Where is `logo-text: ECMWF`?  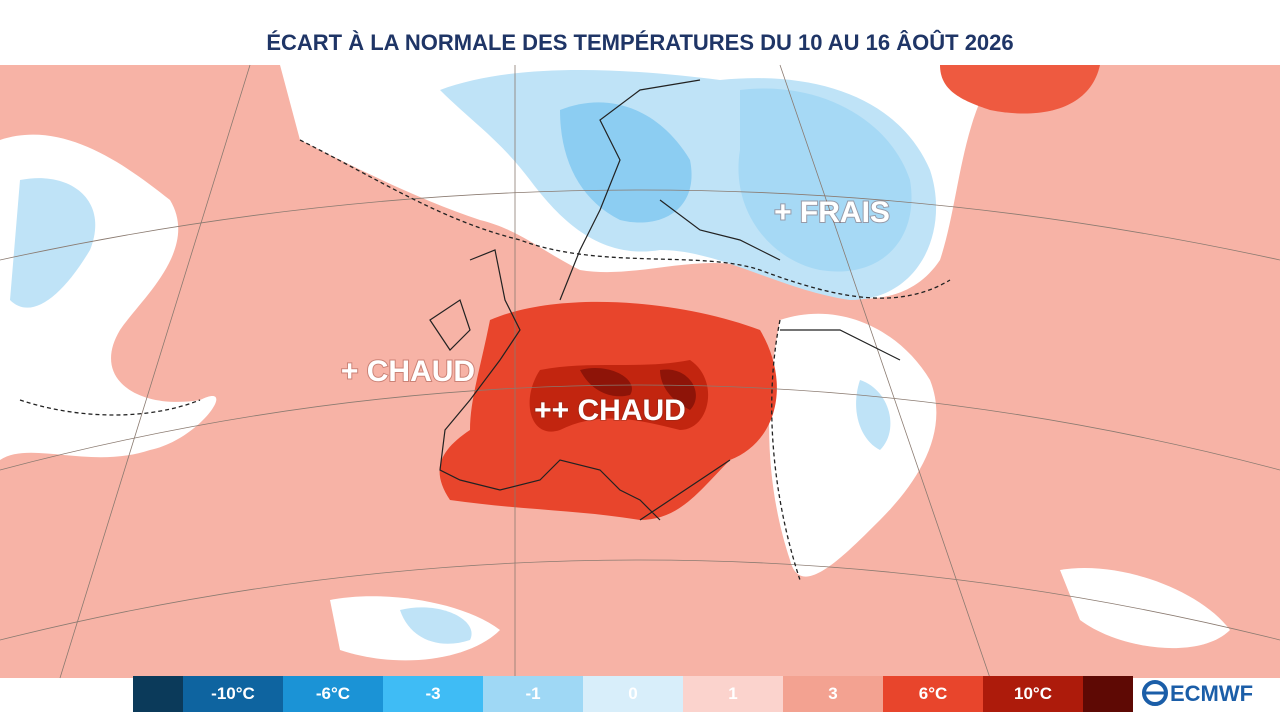 logo-text: ECMWF is located at coordinates (1211, 693).